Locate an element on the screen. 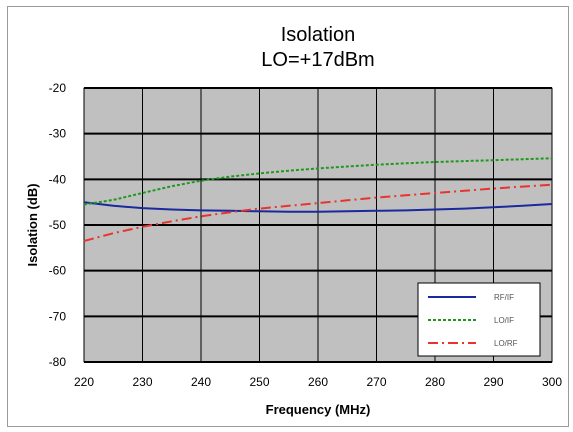 This screenshot has width=573, height=432. y-tick-label: -20 is located at coordinates (58, 88).